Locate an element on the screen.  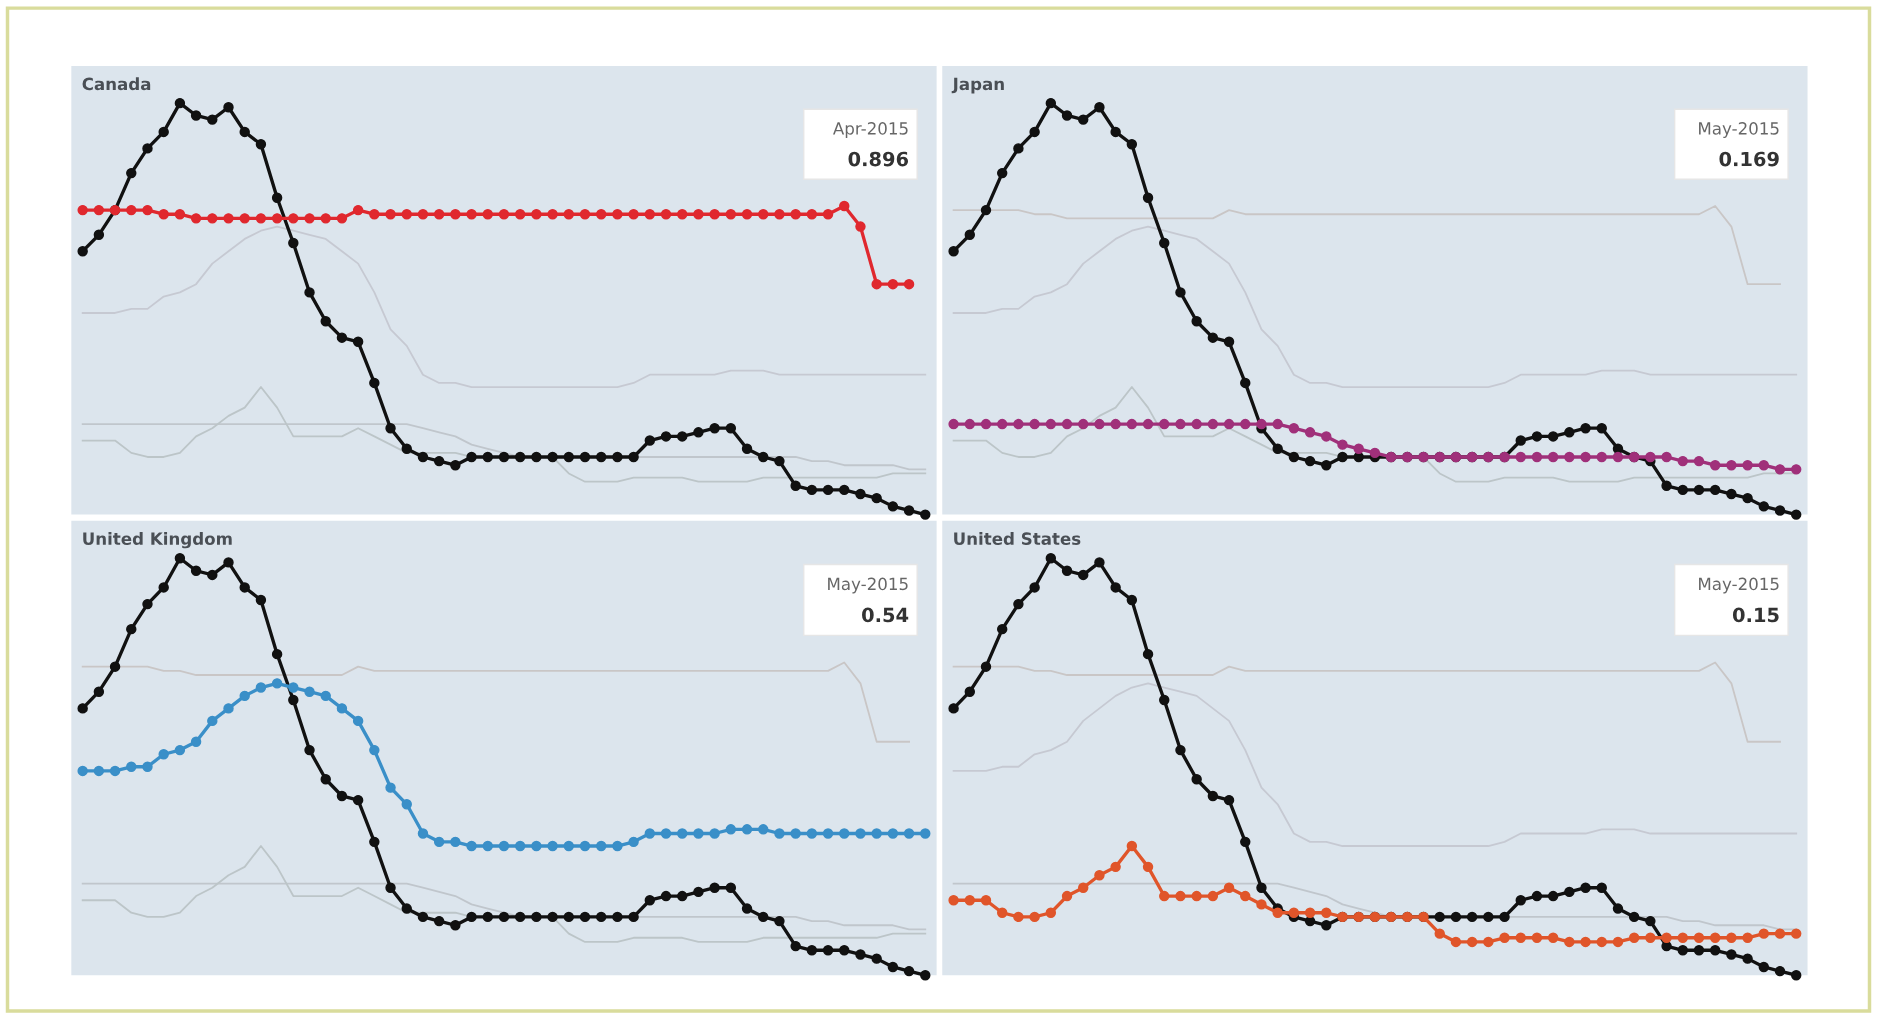
annotation: 0.169 is located at coordinates (1749, 159).